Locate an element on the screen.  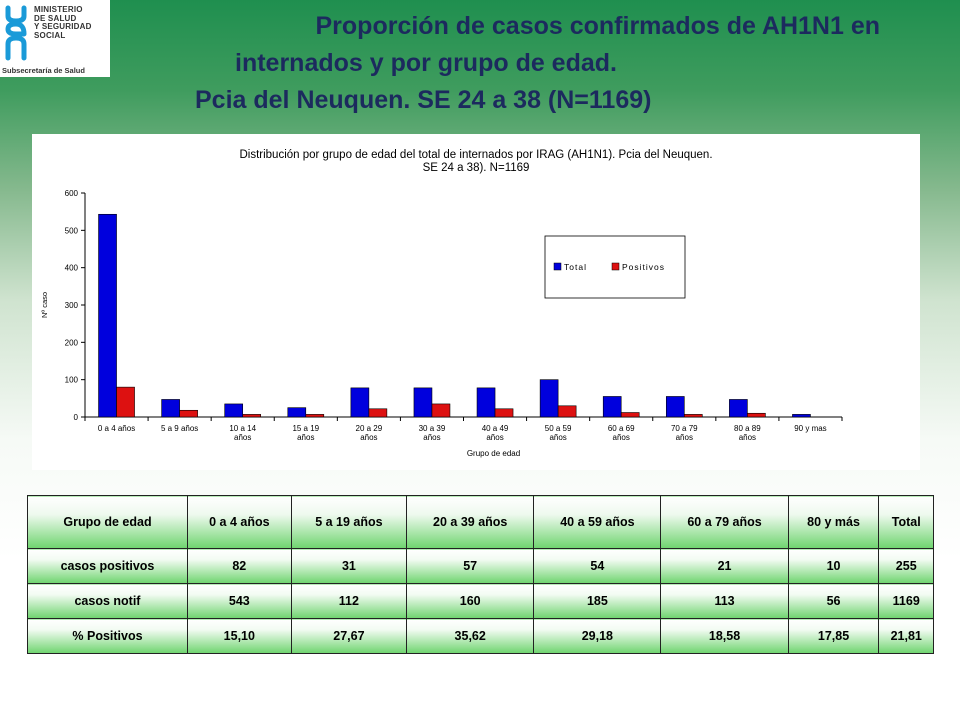
table-header-cell: 80 y más is located at coordinates (833, 522).